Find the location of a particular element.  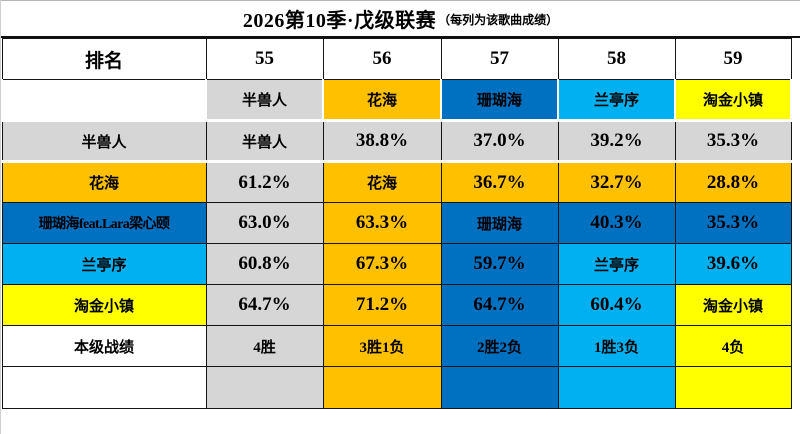

row-huahai-cell-5: 28.8% is located at coordinates (733, 182).